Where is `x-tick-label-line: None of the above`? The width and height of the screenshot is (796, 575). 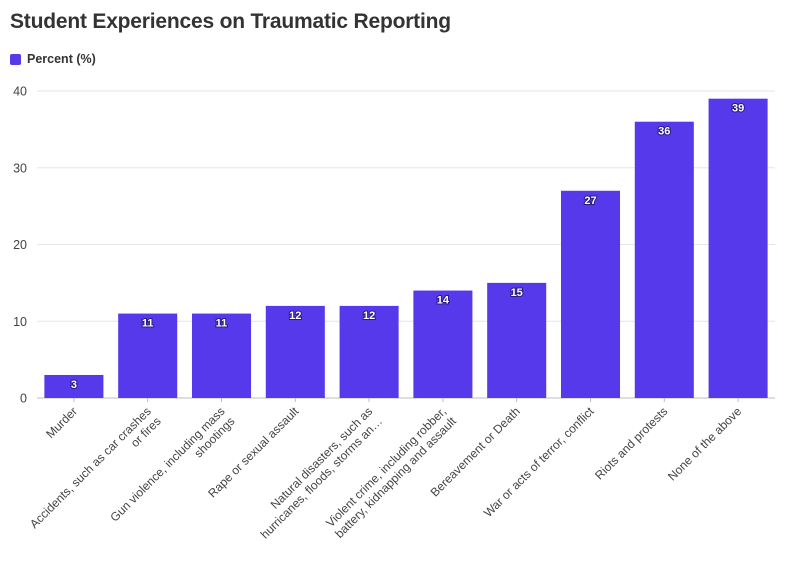 x-tick-label-line: None of the above is located at coordinates (704, 443).